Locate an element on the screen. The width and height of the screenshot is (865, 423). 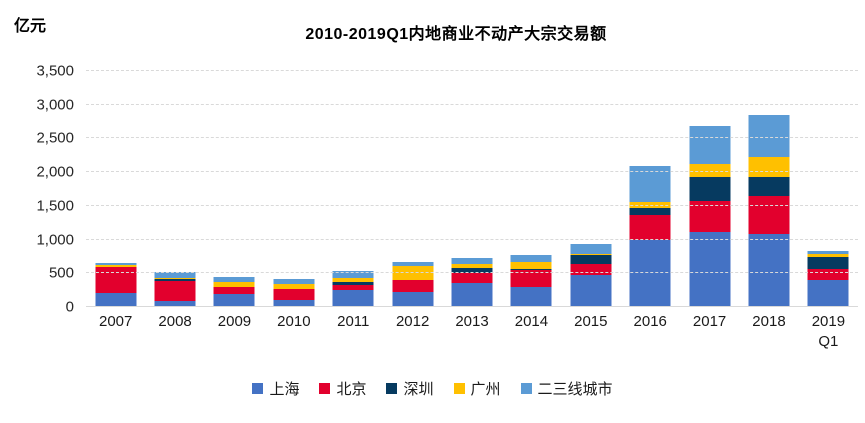
chart-title: 2010-2019Q1内地商业不动产大宗交易额 is located at coordinates (456, 34).